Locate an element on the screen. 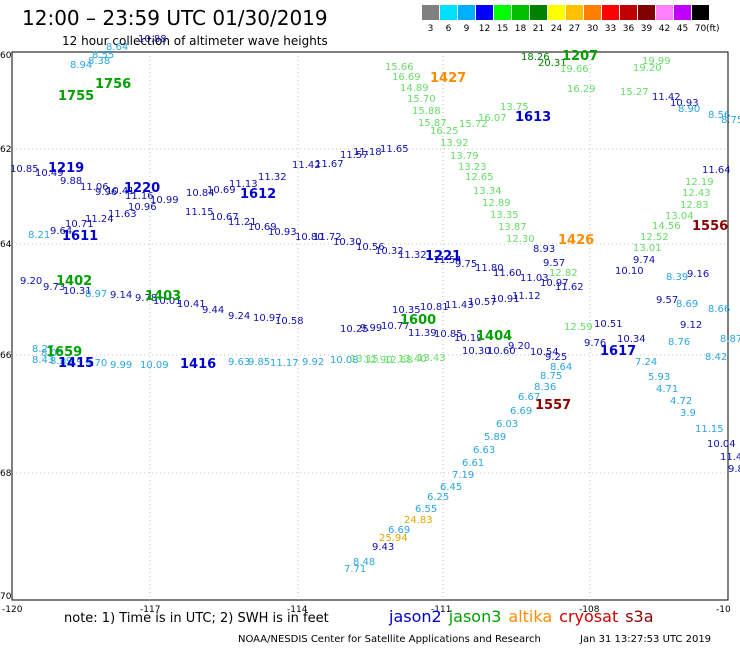 This screenshot has width=740, height=650. wave-height-value: 6.69 is located at coordinates (521, 411).